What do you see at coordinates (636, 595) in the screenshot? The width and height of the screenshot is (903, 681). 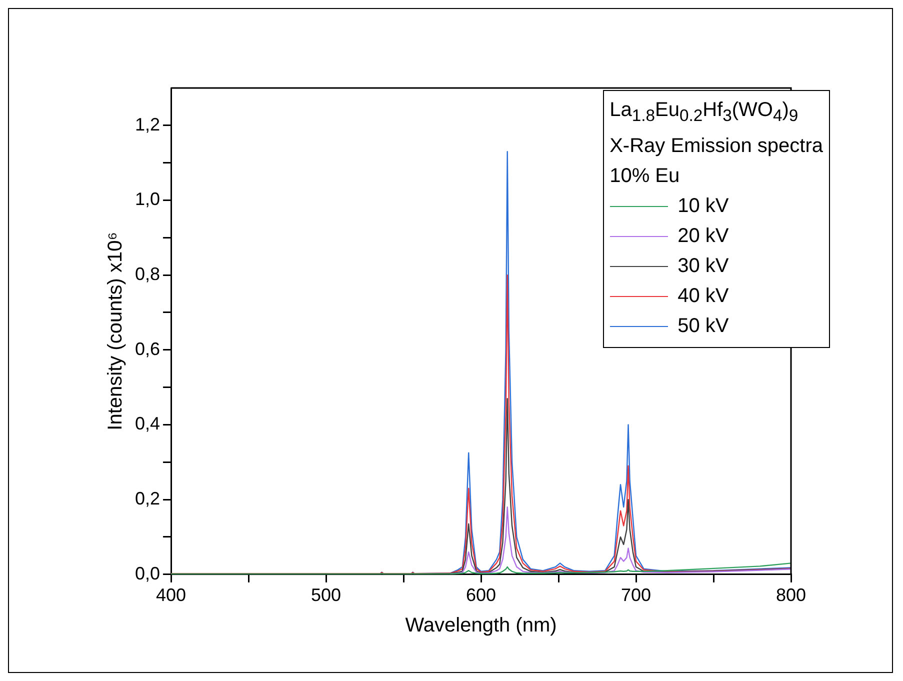 I see `x-tick-label: 700` at bounding box center [636, 595].